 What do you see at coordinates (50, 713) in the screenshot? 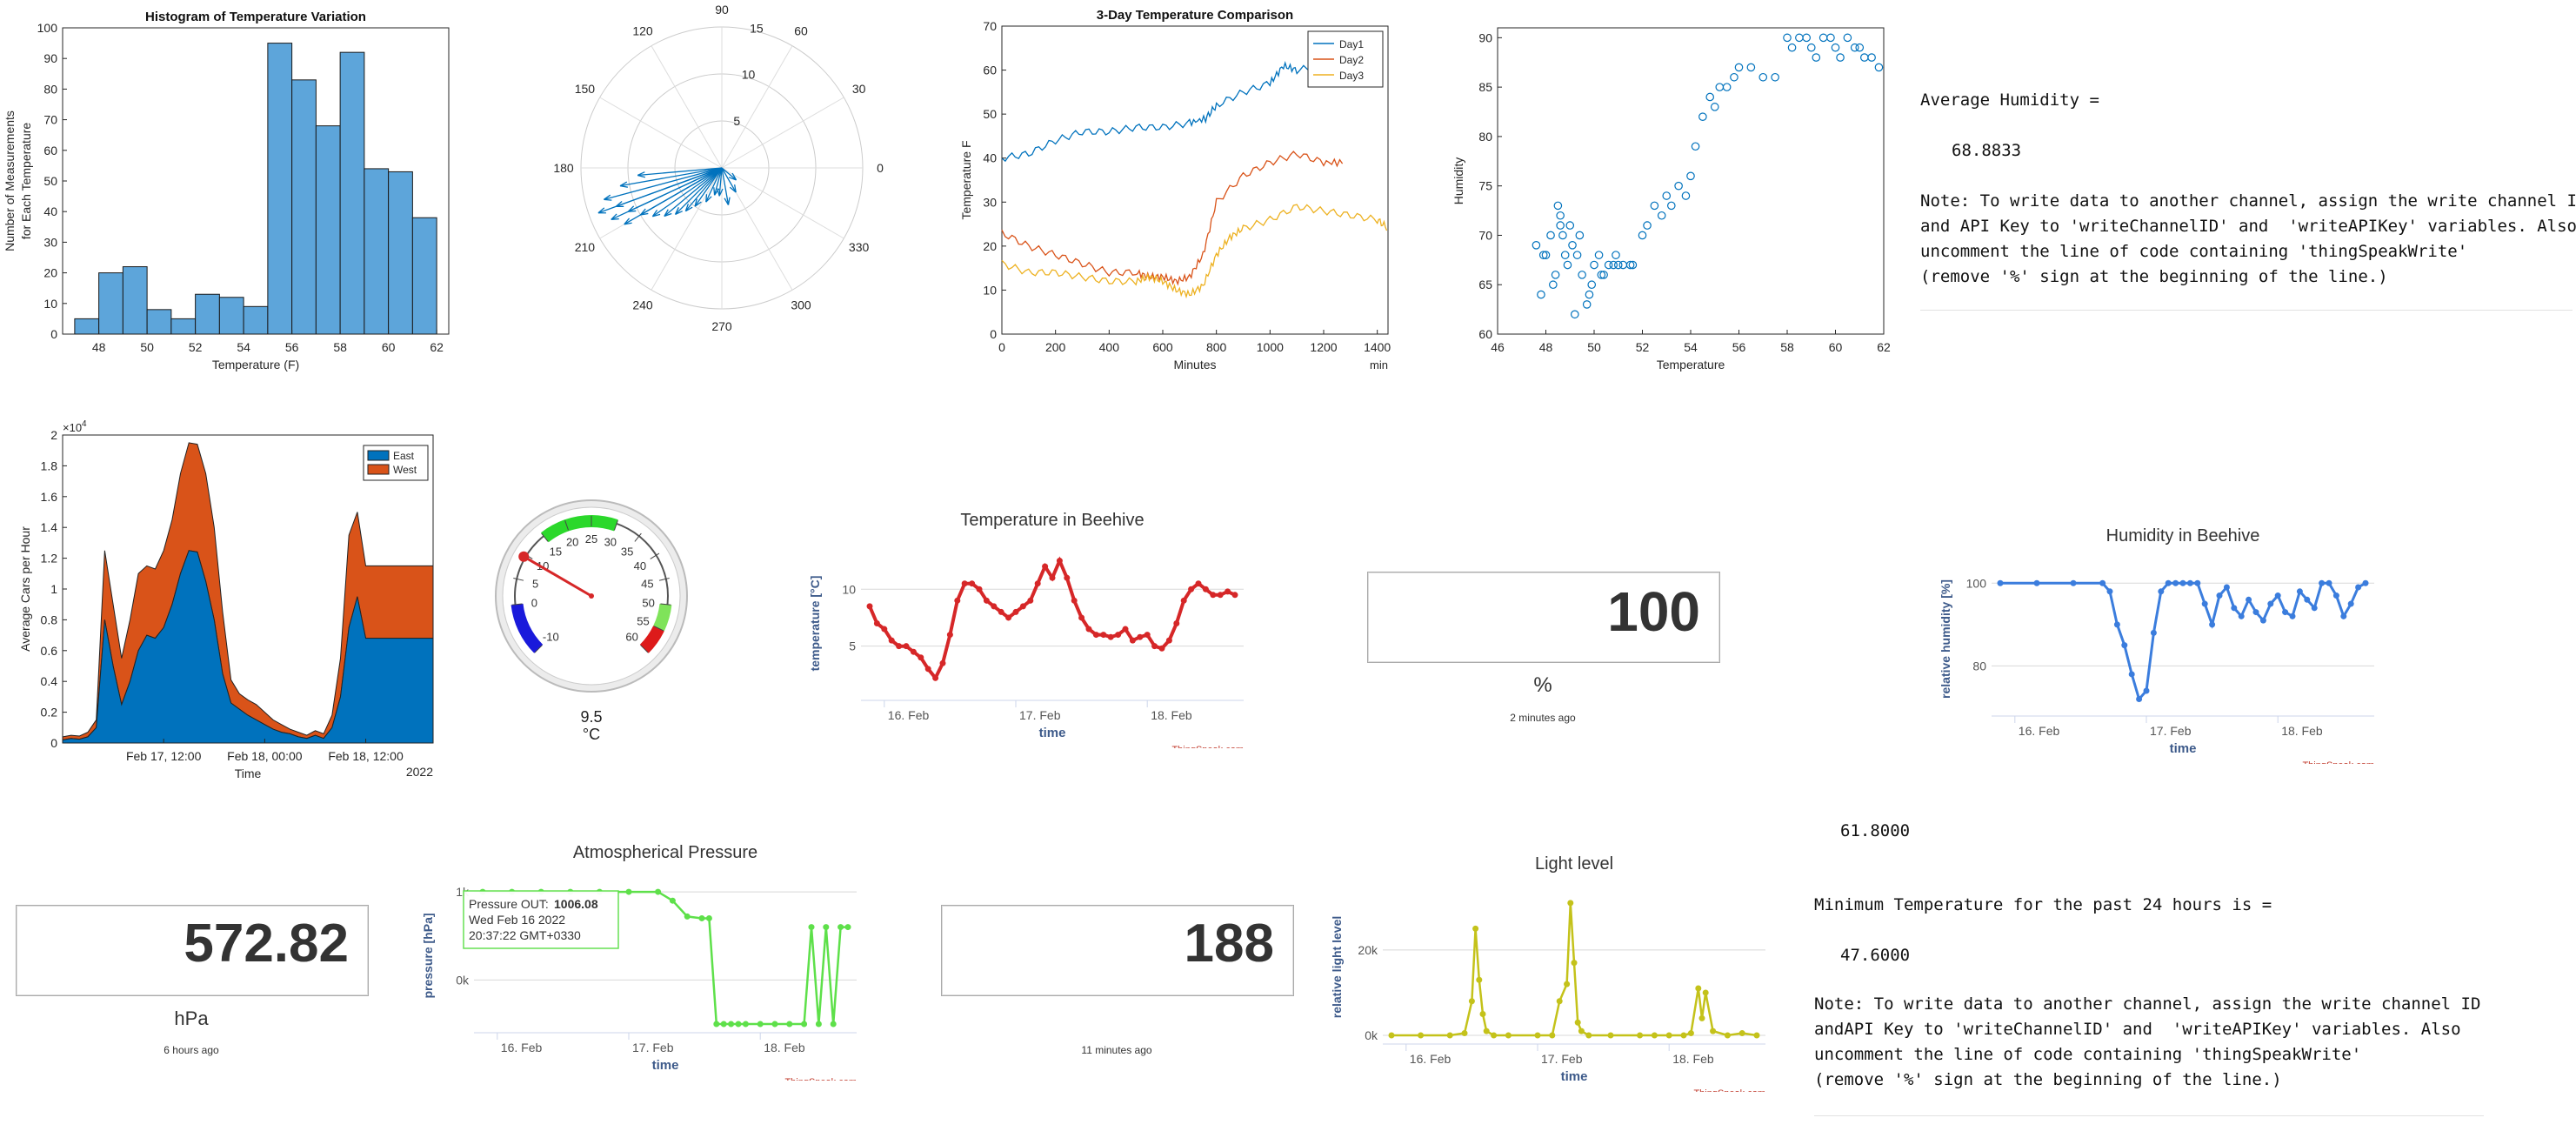
I see `y-tick-label: 0.2` at bounding box center [50, 713].